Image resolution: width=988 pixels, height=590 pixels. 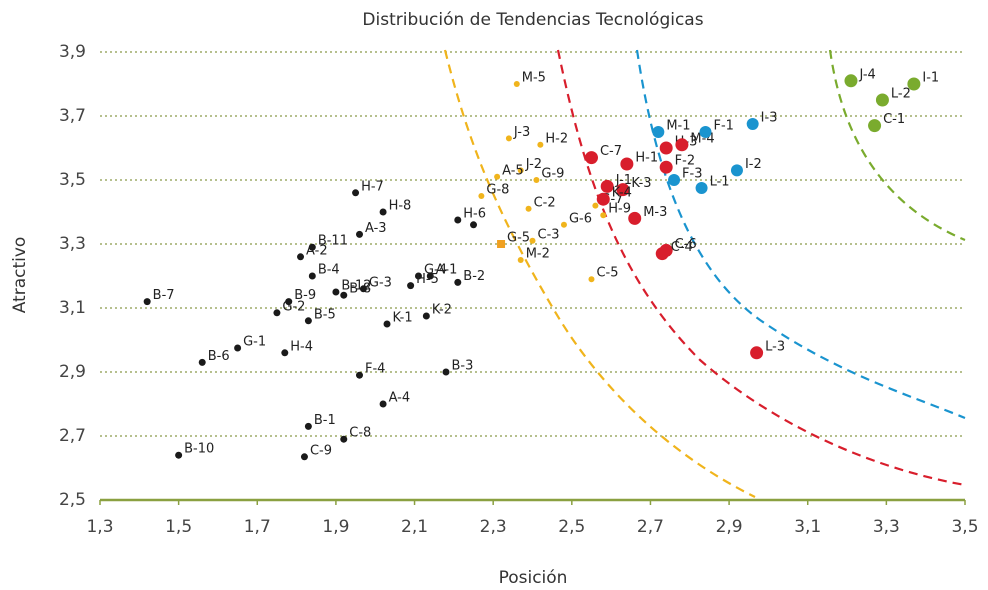 I want to click on point-label: L-2, so click(x=901, y=94).